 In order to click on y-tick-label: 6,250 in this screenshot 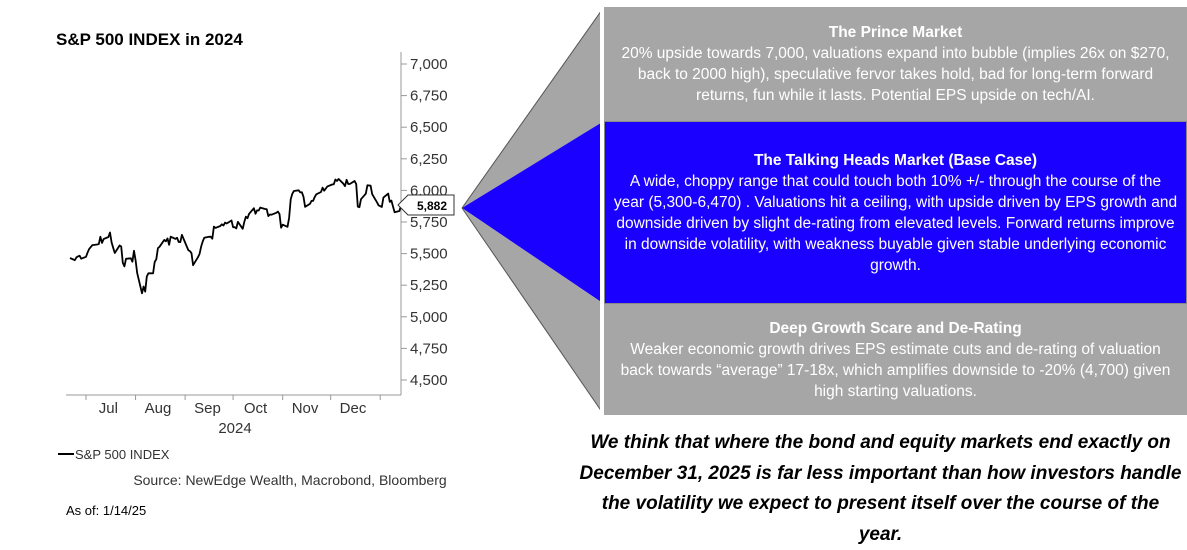, I will do `click(429, 159)`.